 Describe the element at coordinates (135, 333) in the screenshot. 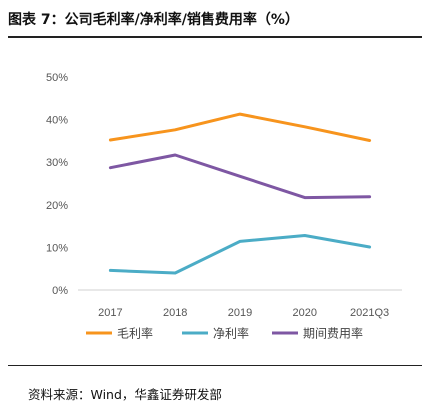

I see `legend-label-1: 毛利率` at that location.